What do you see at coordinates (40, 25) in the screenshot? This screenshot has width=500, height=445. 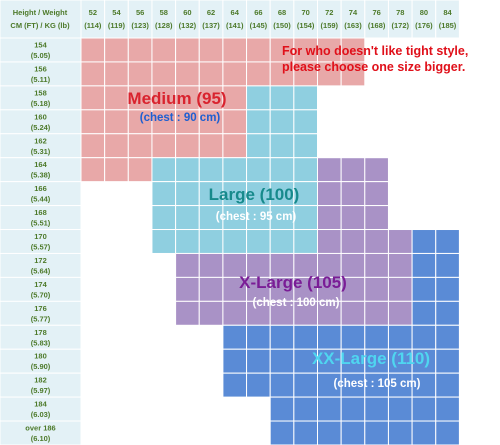 I see `corner-header-line2: CM (FT) / KG (lb)` at bounding box center [40, 25].